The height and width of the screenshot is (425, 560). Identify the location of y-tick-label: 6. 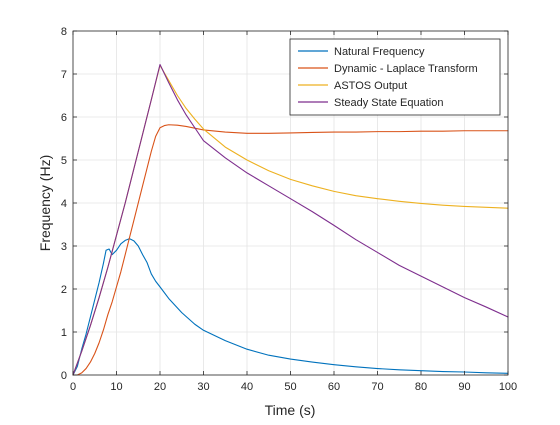
(64, 118).